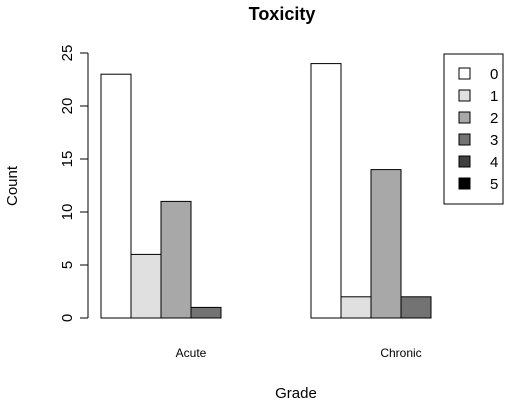  Describe the element at coordinates (67, 53) in the screenshot. I see `y-tick-label: 25` at that location.